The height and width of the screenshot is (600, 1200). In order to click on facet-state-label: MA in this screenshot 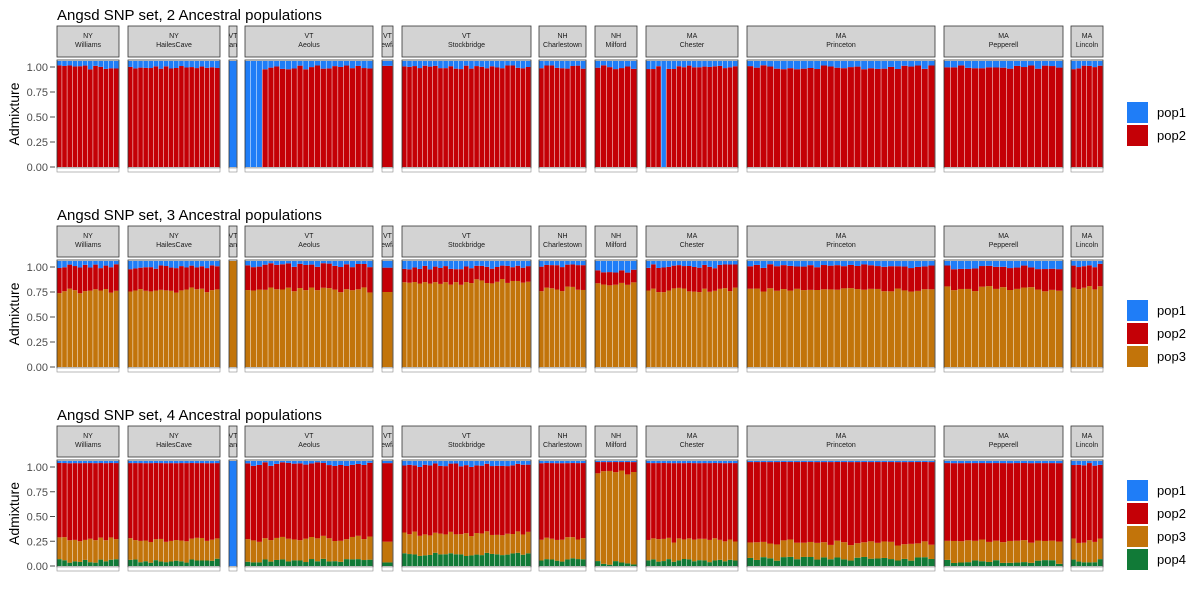, I will do `click(841, 236)`.